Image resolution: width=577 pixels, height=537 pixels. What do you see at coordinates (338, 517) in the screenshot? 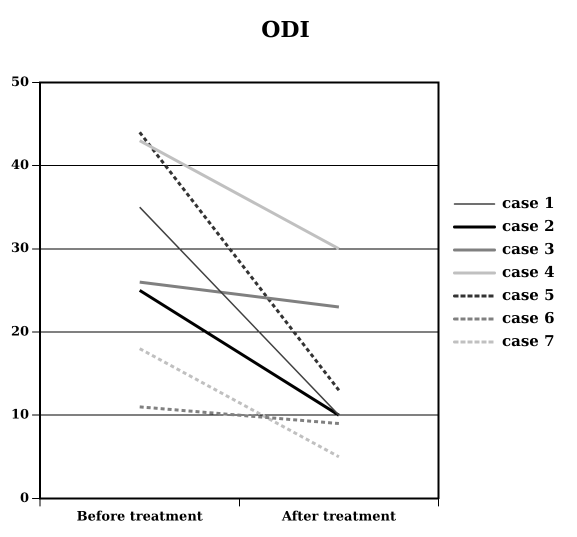
I see `x-tick-label: After treatment` at bounding box center [338, 517].